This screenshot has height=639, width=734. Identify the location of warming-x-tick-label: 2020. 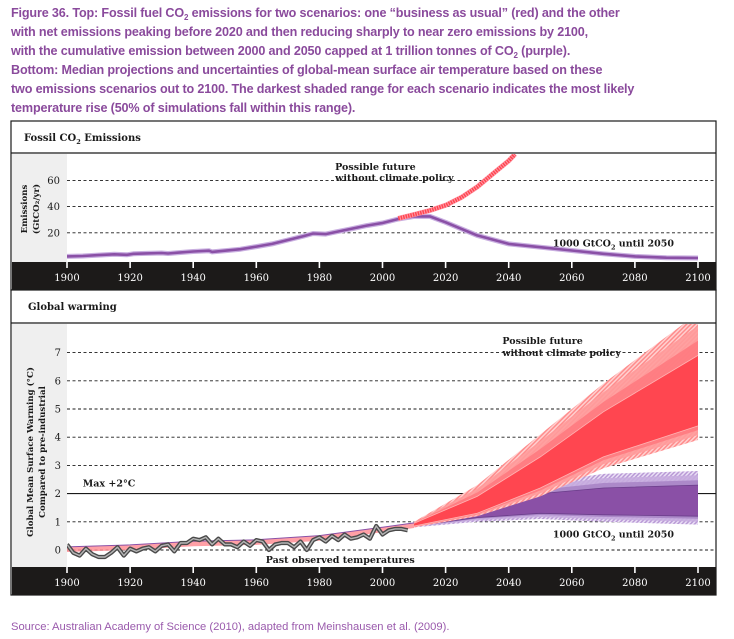
(445, 583).